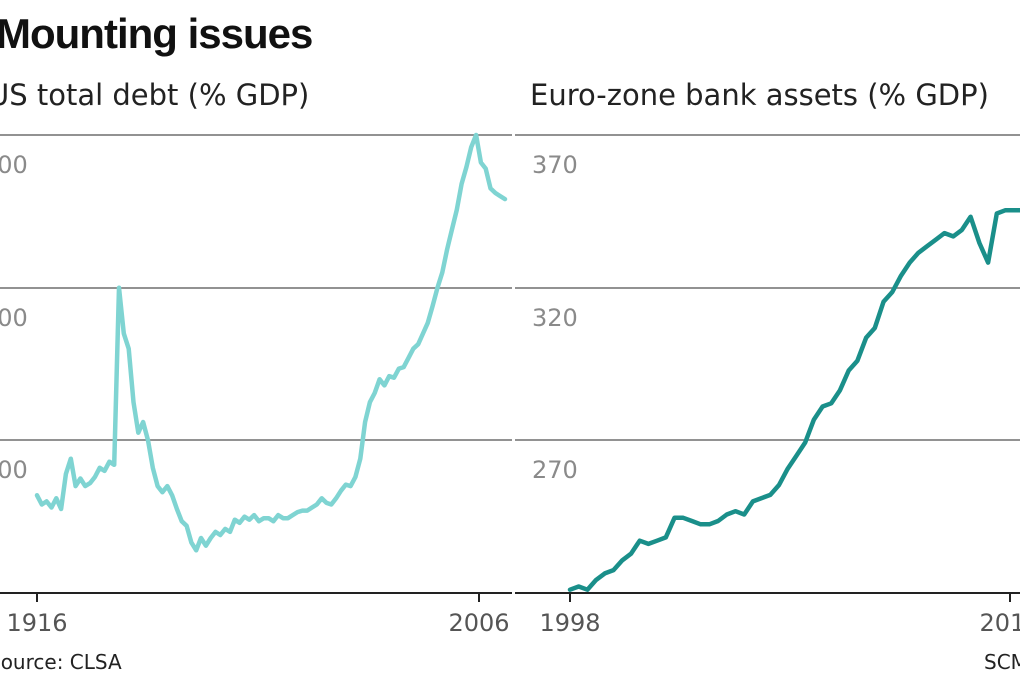 The height and width of the screenshot is (680, 1020). I want to click on left-y-tick-label: 300, so click(14, 165).